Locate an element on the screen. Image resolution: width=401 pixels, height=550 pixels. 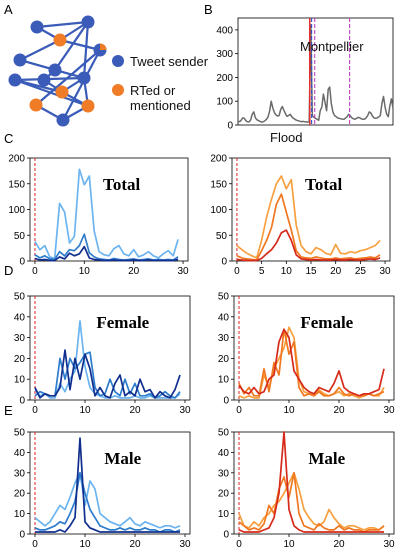
panel-c-right-total: 0 5 10 15 20 25 30 0 50 100 150 200 Total is located at coordinates (300, 216).